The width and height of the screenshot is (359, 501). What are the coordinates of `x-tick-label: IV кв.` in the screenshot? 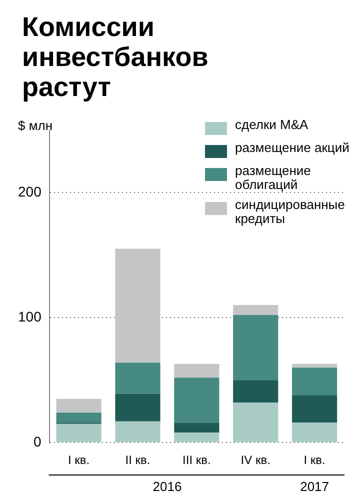 It's located at (255, 460).